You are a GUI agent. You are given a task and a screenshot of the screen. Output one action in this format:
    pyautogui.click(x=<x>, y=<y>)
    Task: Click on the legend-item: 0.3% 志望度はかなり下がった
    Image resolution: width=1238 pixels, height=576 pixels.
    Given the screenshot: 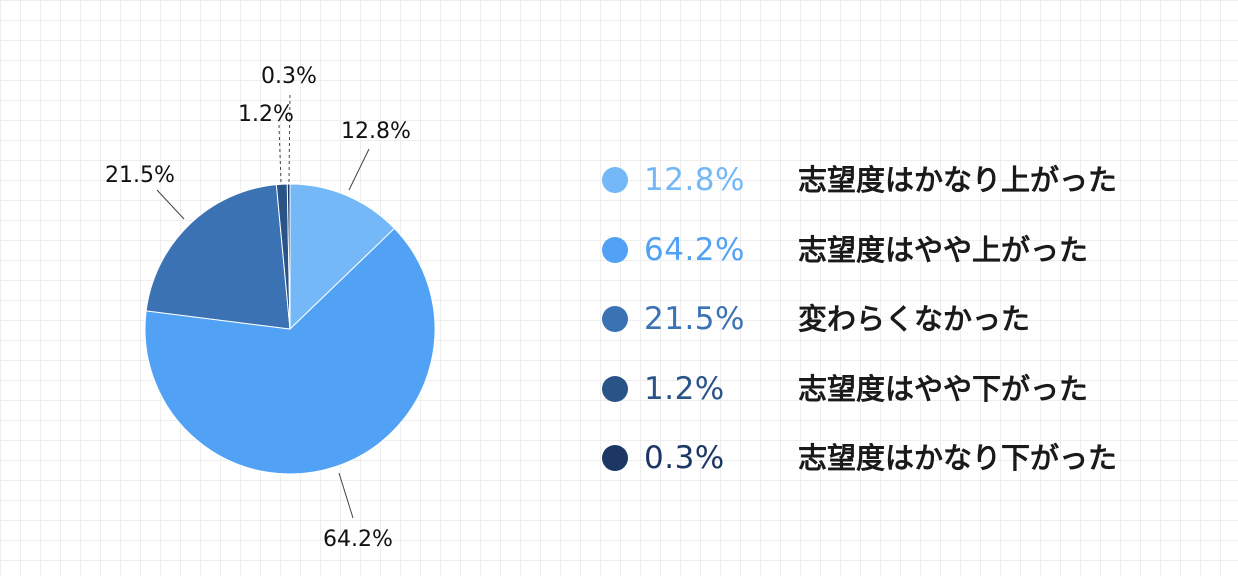 What is the action you would take?
    pyautogui.click(x=900, y=473)
    